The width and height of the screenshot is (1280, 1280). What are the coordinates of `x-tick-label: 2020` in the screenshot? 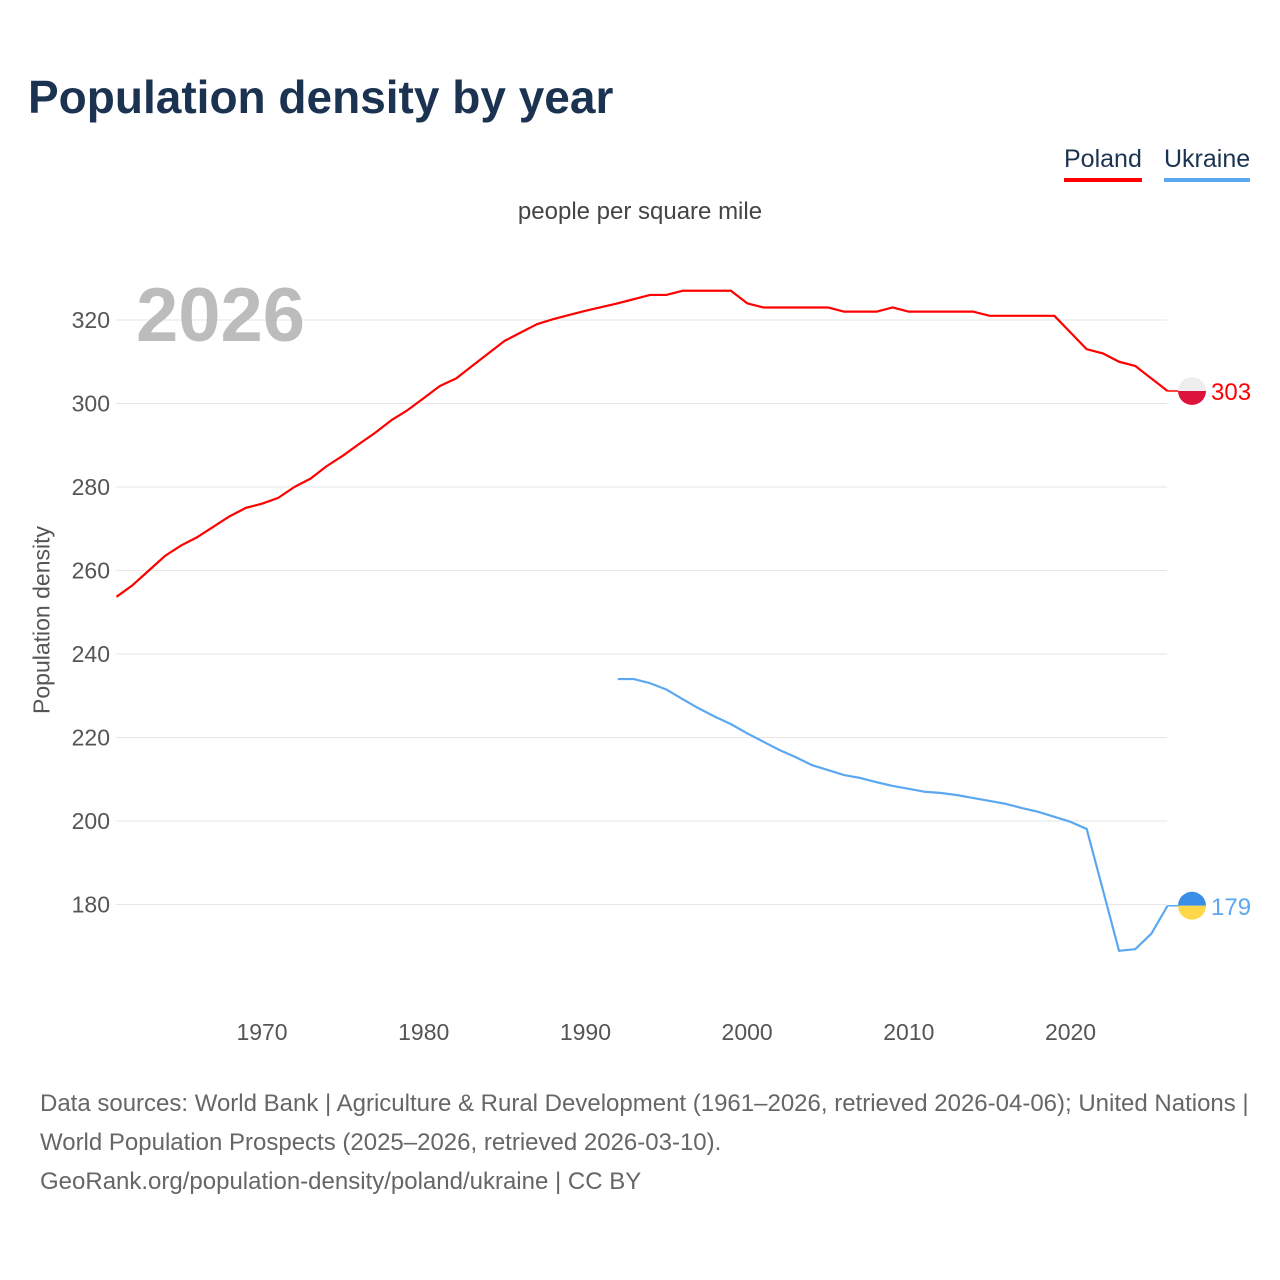 It's located at (1070, 1032).